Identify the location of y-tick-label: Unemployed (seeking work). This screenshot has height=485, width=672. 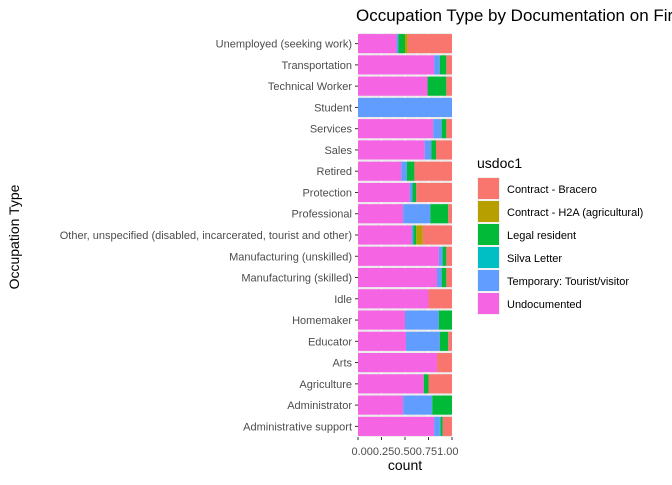
(284, 45).